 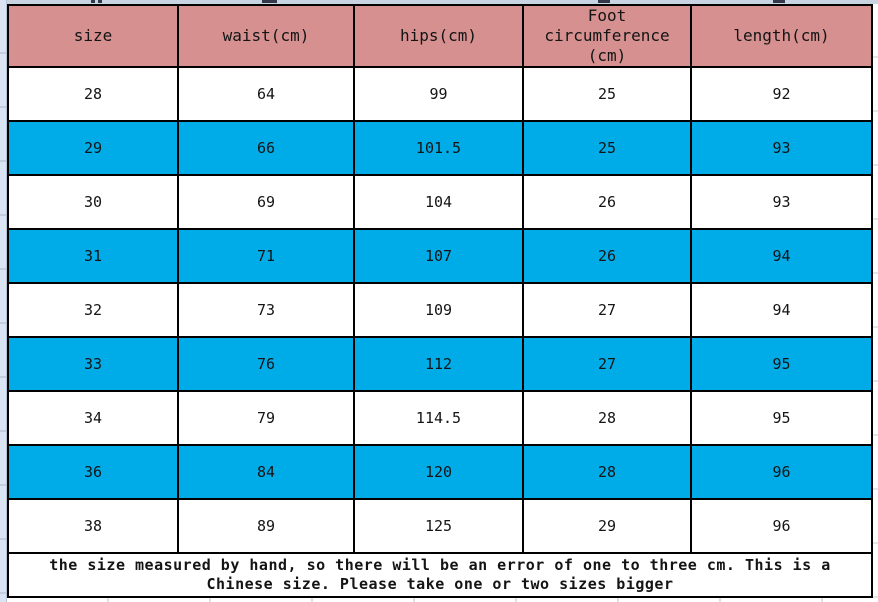 I want to click on table-cell: 109, so click(x=438, y=310).